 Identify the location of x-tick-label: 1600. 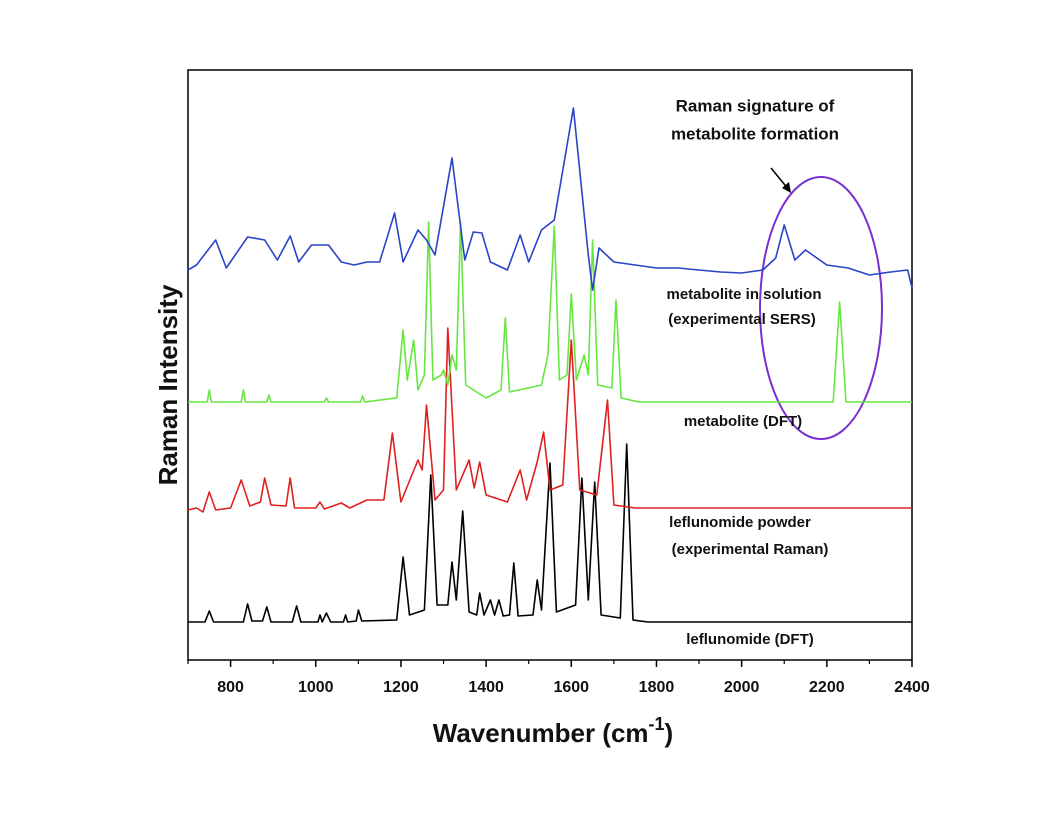
(571, 687).